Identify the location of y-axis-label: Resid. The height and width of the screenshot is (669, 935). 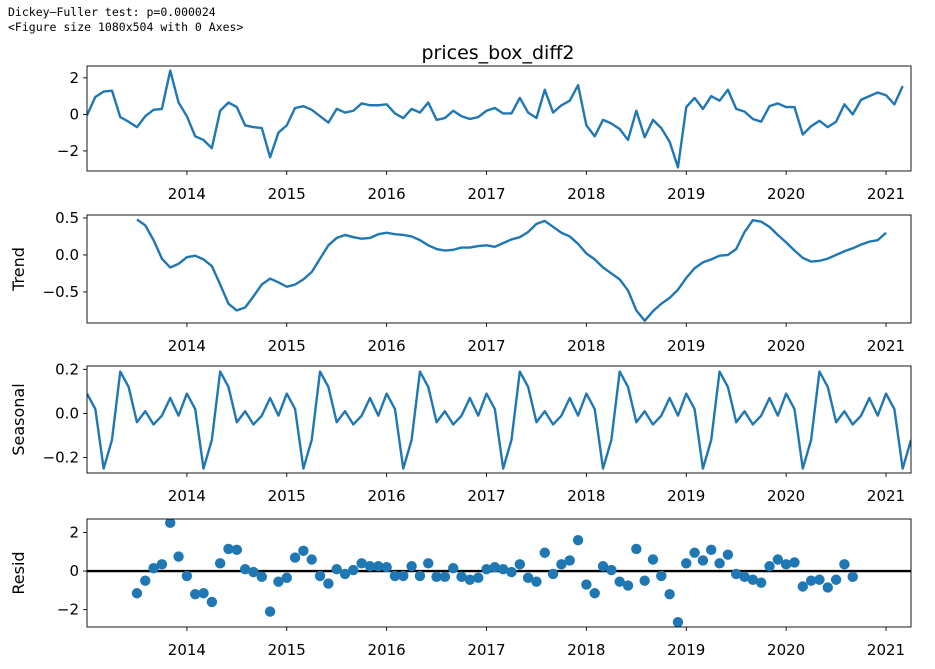
(18, 572).